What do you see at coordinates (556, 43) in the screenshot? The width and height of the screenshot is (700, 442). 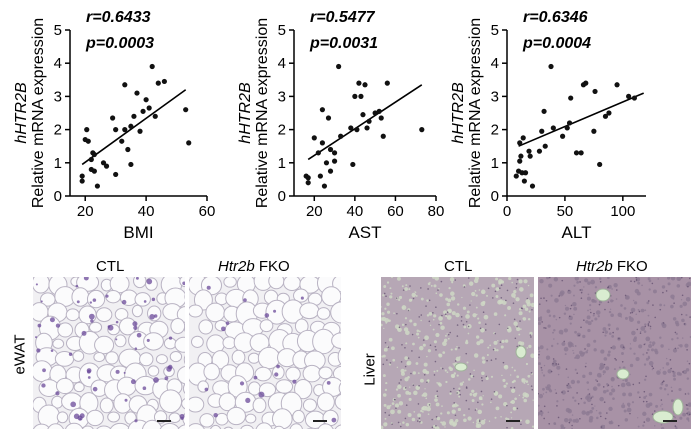 I see `p-value-annotation: p=0.0004` at bounding box center [556, 43].